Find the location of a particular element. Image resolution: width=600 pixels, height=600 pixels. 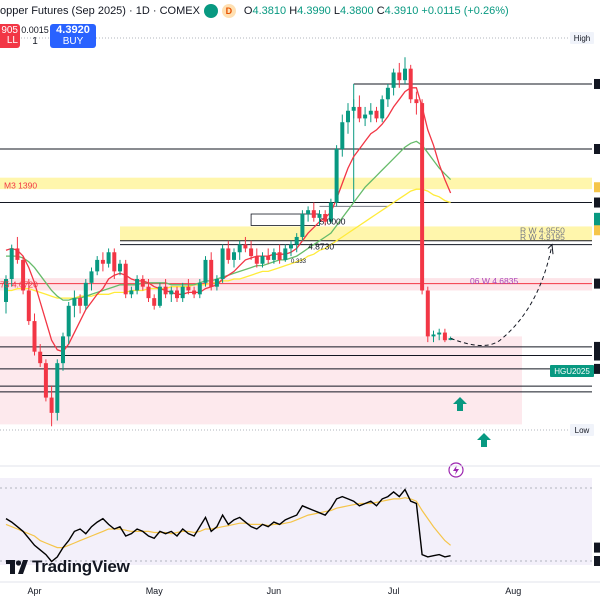

rsi-band is located at coordinates (296, 521).